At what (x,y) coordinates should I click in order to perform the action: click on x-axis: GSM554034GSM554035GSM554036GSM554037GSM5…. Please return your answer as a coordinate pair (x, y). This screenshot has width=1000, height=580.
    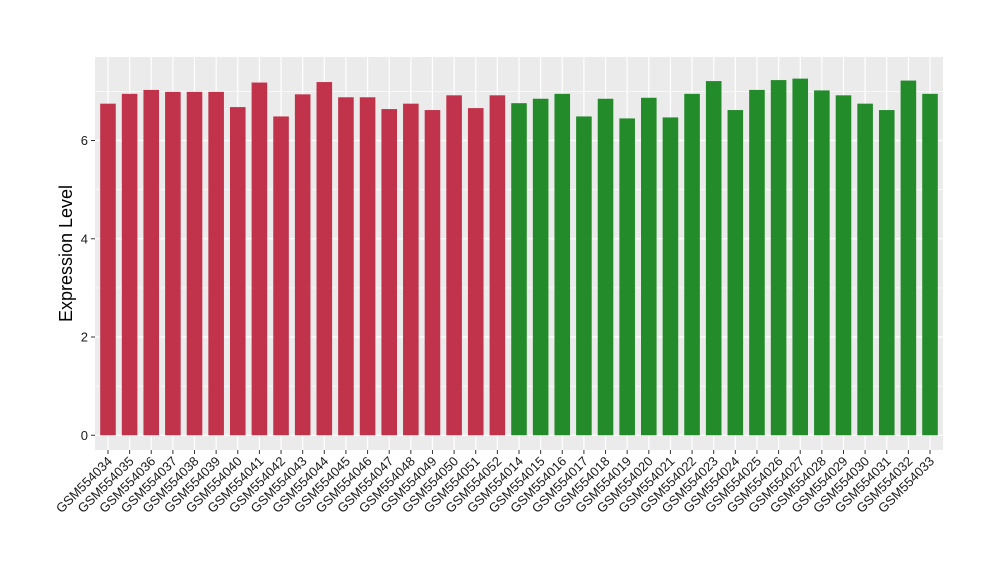
    Looking at the image, I should click on (495, 483).